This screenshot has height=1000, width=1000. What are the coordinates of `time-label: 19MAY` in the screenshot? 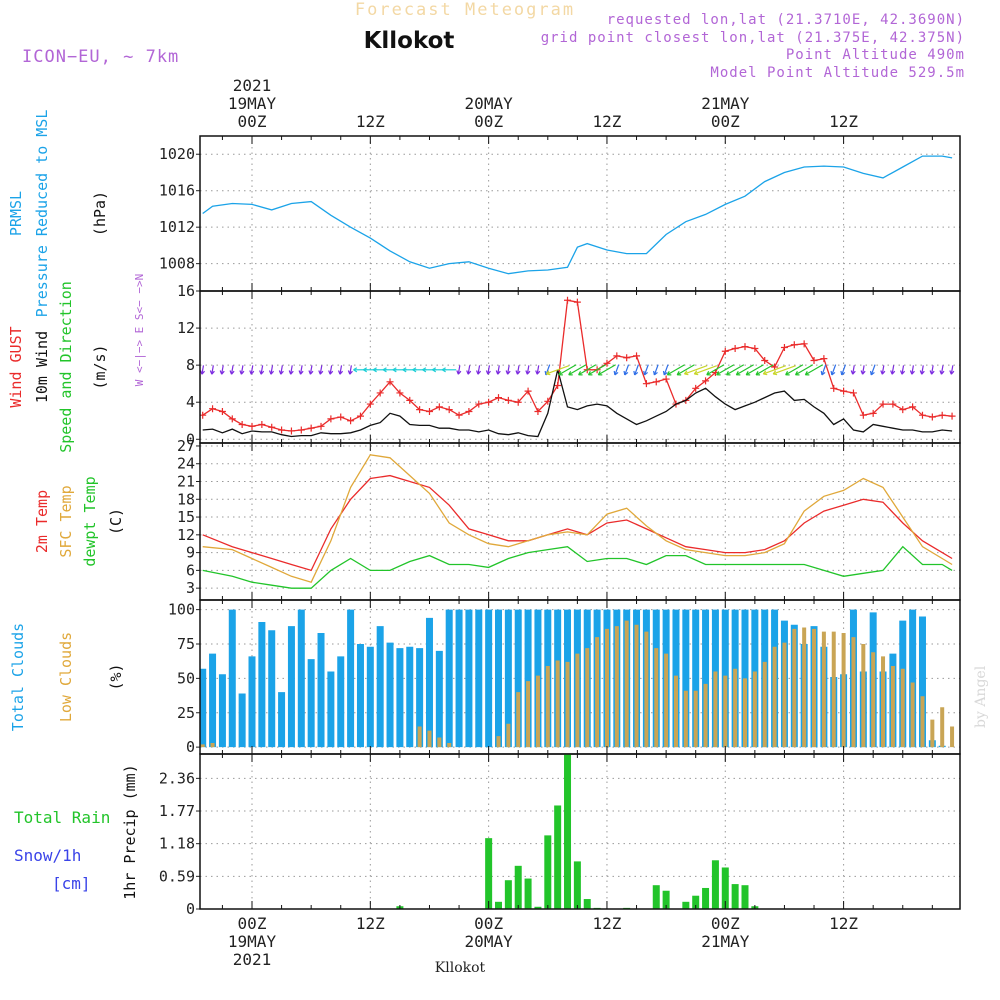 It's located at (252, 941).